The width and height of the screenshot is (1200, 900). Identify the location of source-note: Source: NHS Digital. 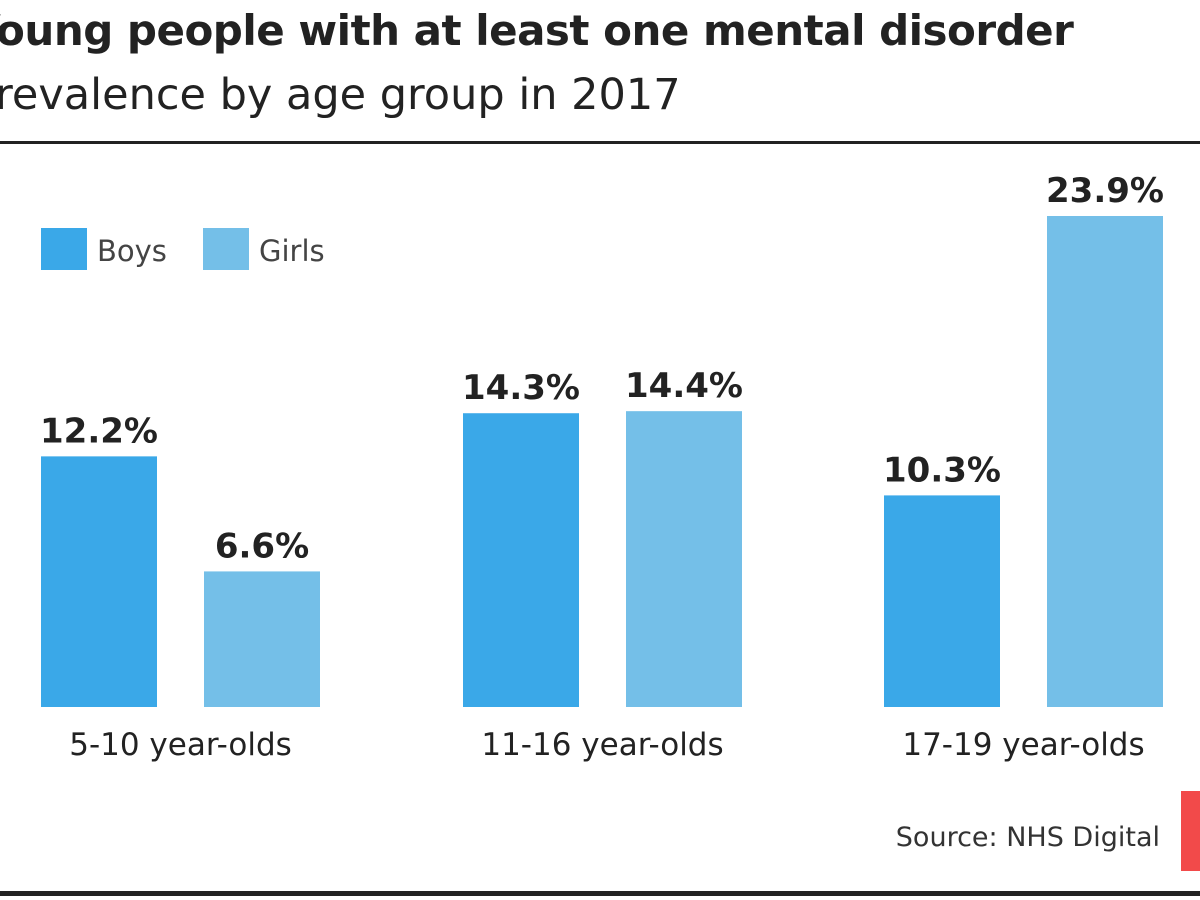
(1027, 837).